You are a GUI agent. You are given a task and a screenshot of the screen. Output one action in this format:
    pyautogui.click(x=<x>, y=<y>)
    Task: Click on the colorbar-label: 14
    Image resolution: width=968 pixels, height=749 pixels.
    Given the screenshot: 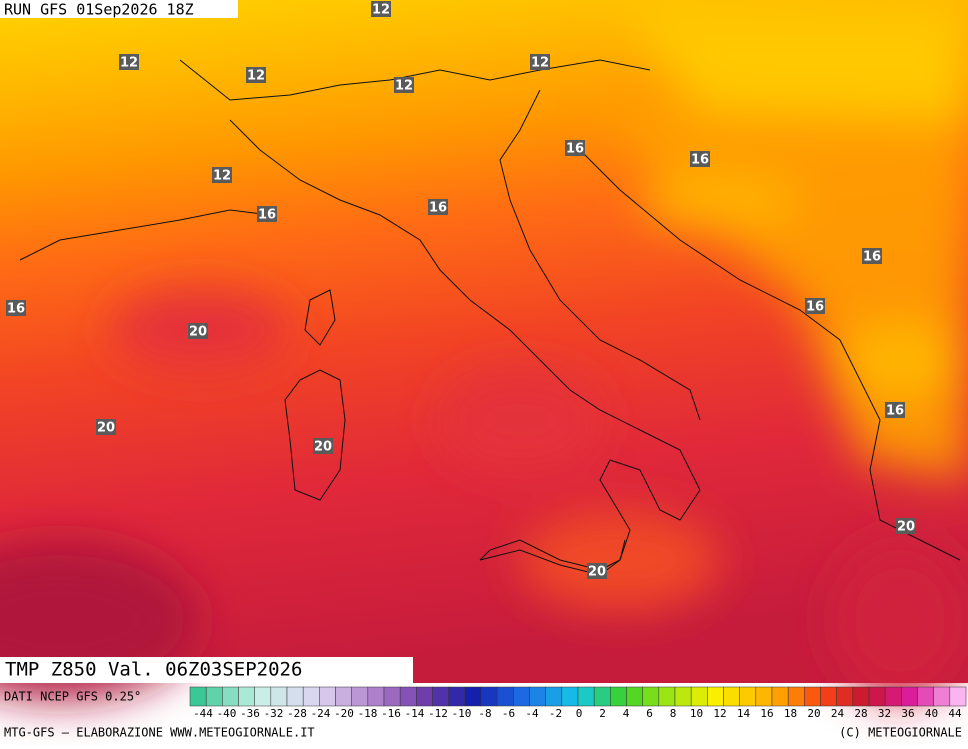 What is the action you would take?
    pyautogui.click(x=744, y=713)
    